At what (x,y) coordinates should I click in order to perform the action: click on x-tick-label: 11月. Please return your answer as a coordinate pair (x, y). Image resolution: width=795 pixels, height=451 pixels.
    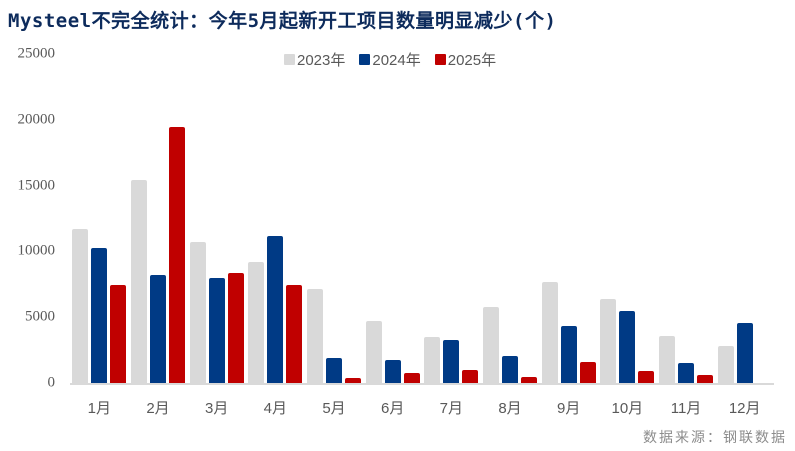
    Looking at the image, I should click on (686, 408).